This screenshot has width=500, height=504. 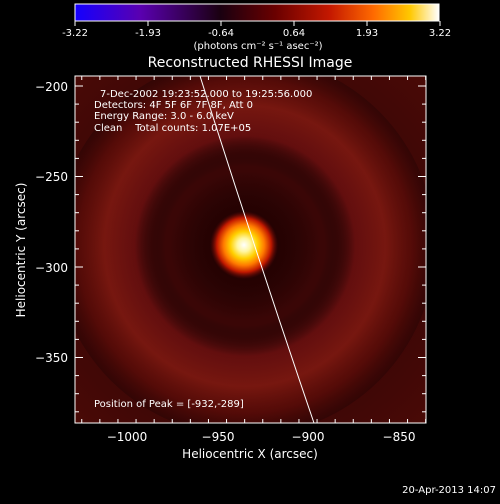 I want to click on x-axis-label: Heliocentric X (arcsec), so click(x=250, y=454).